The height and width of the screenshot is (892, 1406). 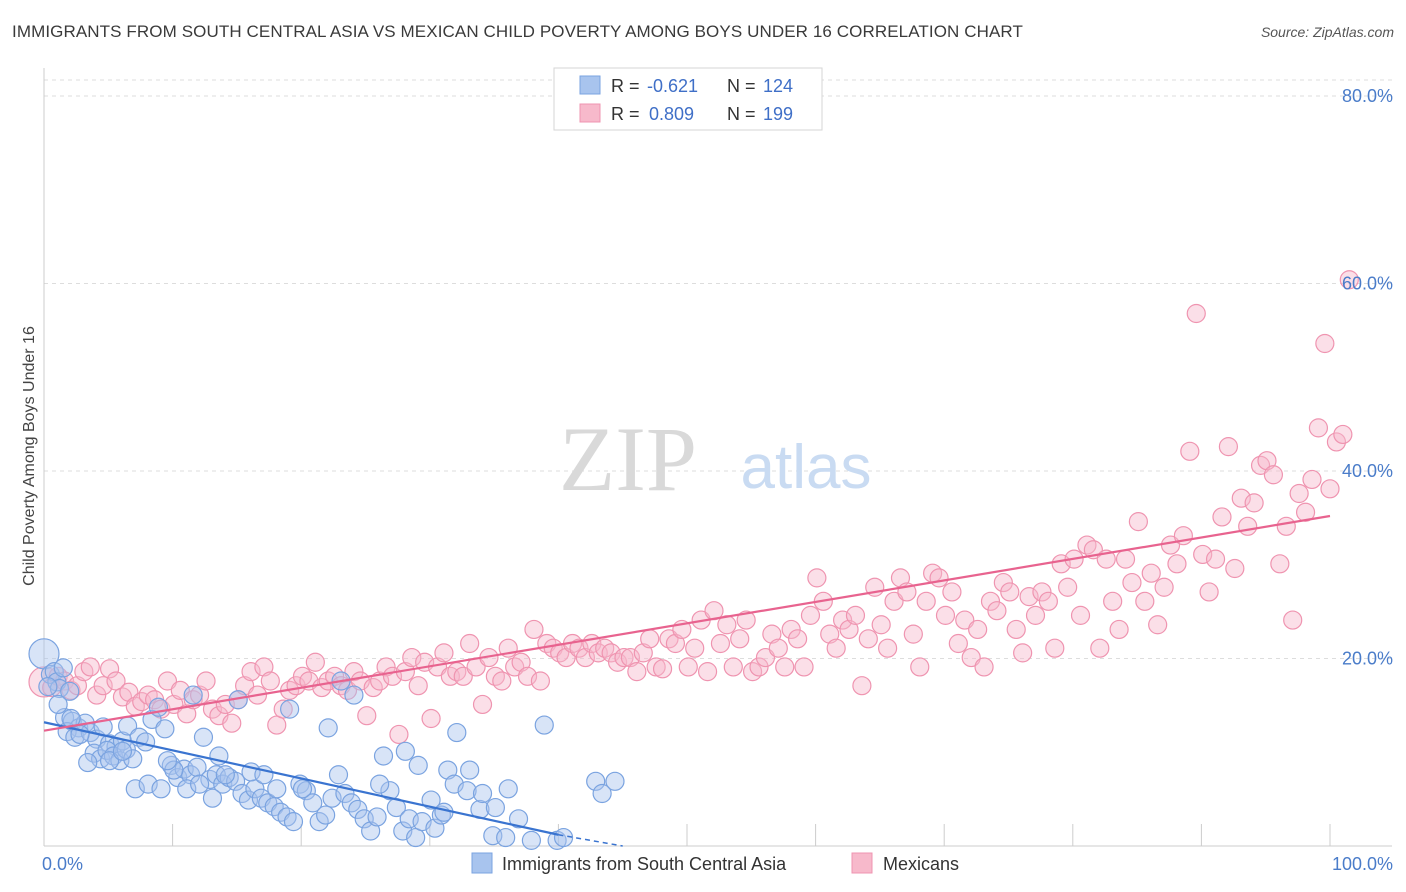 What do you see at coordinates (921, 864) in the screenshot?
I see `legend-bottom-label-pink: Mexicans` at bounding box center [921, 864].